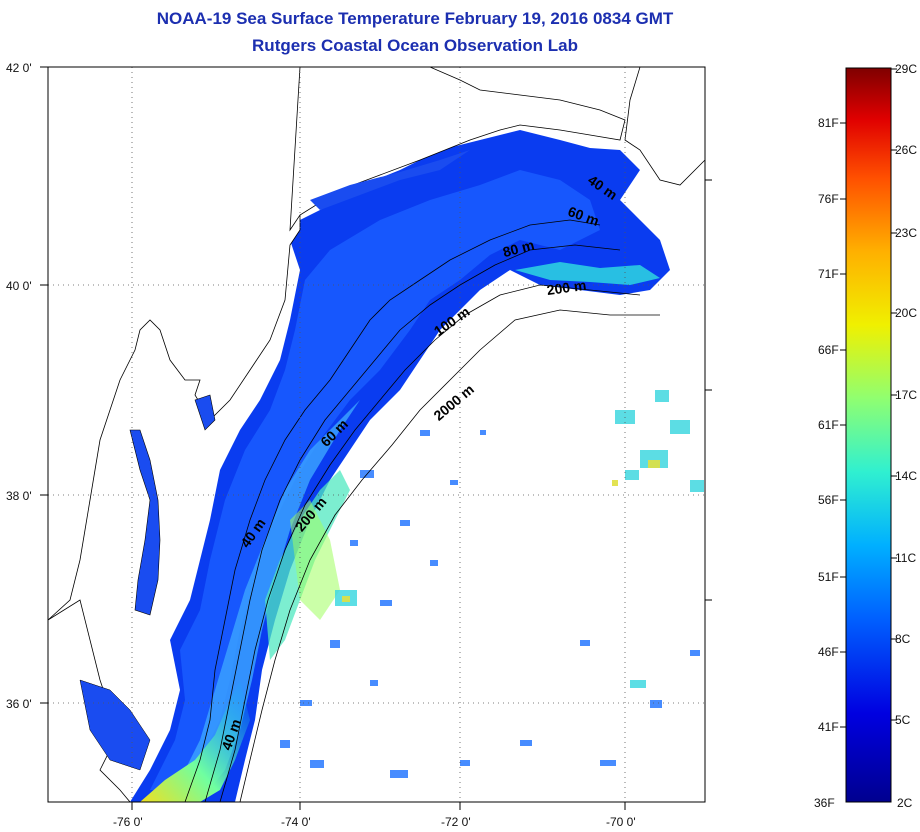 The height and width of the screenshot is (832, 920). What do you see at coordinates (19, 704) in the screenshot?
I see `lat-label-36: 36 0'` at bounding box center [19, 704].